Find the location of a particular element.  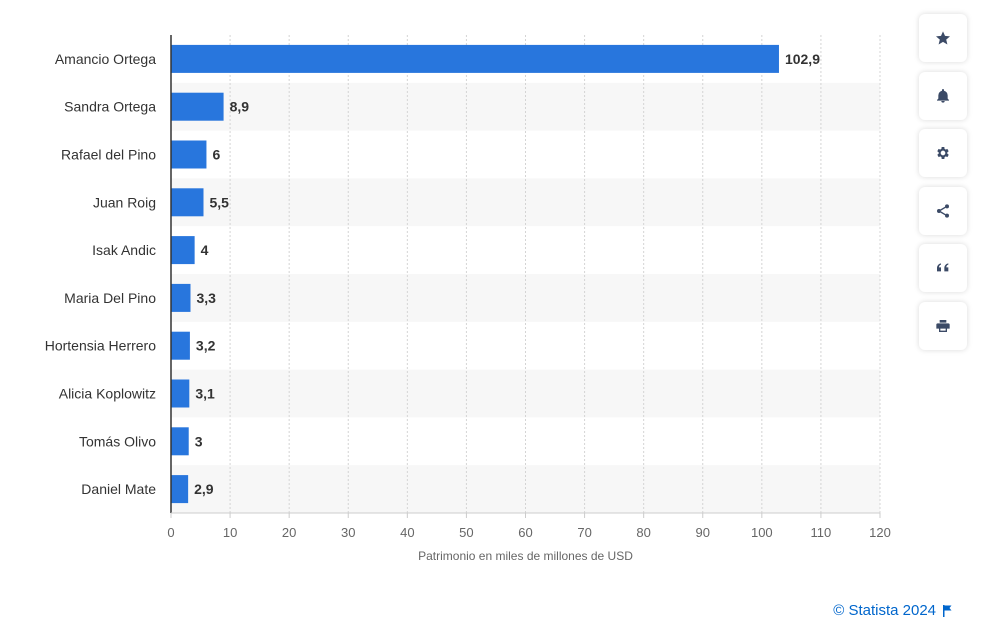

category-label: Isak Andic is located at coordinates (124, 250).